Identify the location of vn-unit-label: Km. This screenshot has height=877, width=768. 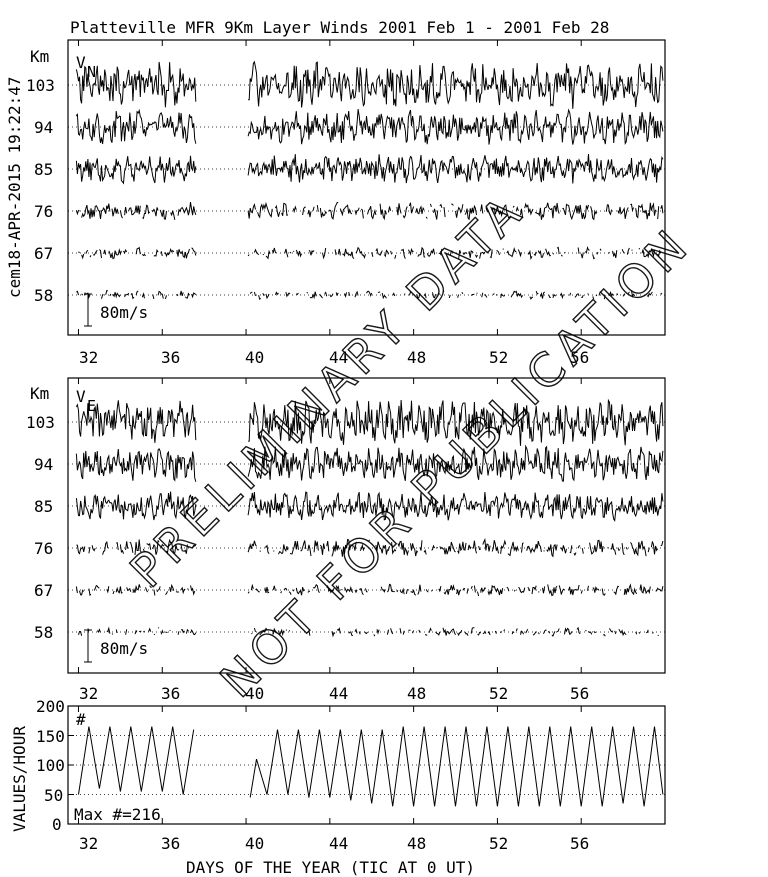
(39, 56).